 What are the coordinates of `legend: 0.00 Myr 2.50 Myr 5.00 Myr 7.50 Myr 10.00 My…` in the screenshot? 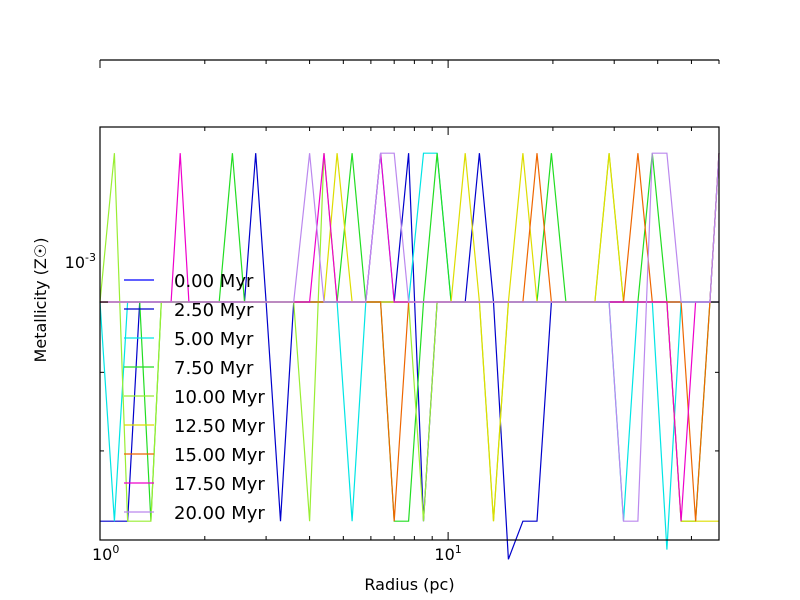 It's located at (194, 397).